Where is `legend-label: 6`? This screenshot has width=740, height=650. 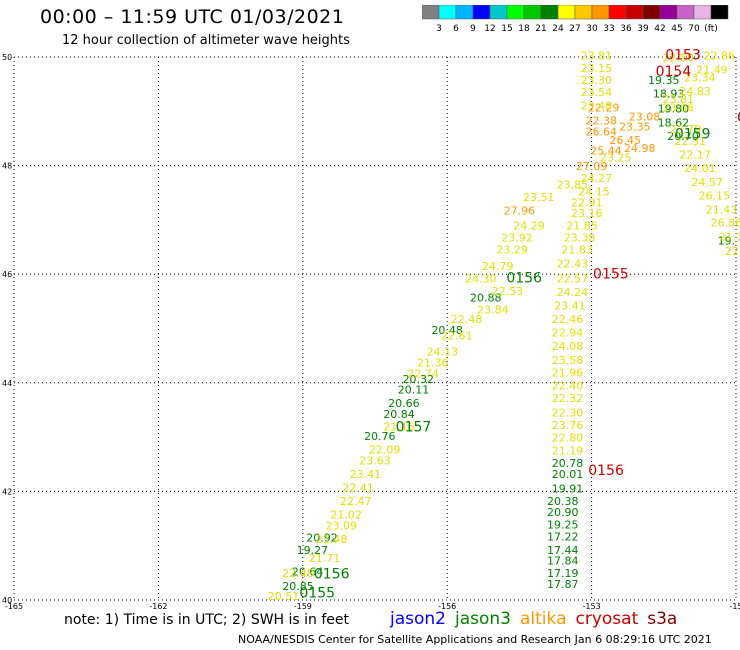 legend-label: 6 is located at coordinates (456, 29).